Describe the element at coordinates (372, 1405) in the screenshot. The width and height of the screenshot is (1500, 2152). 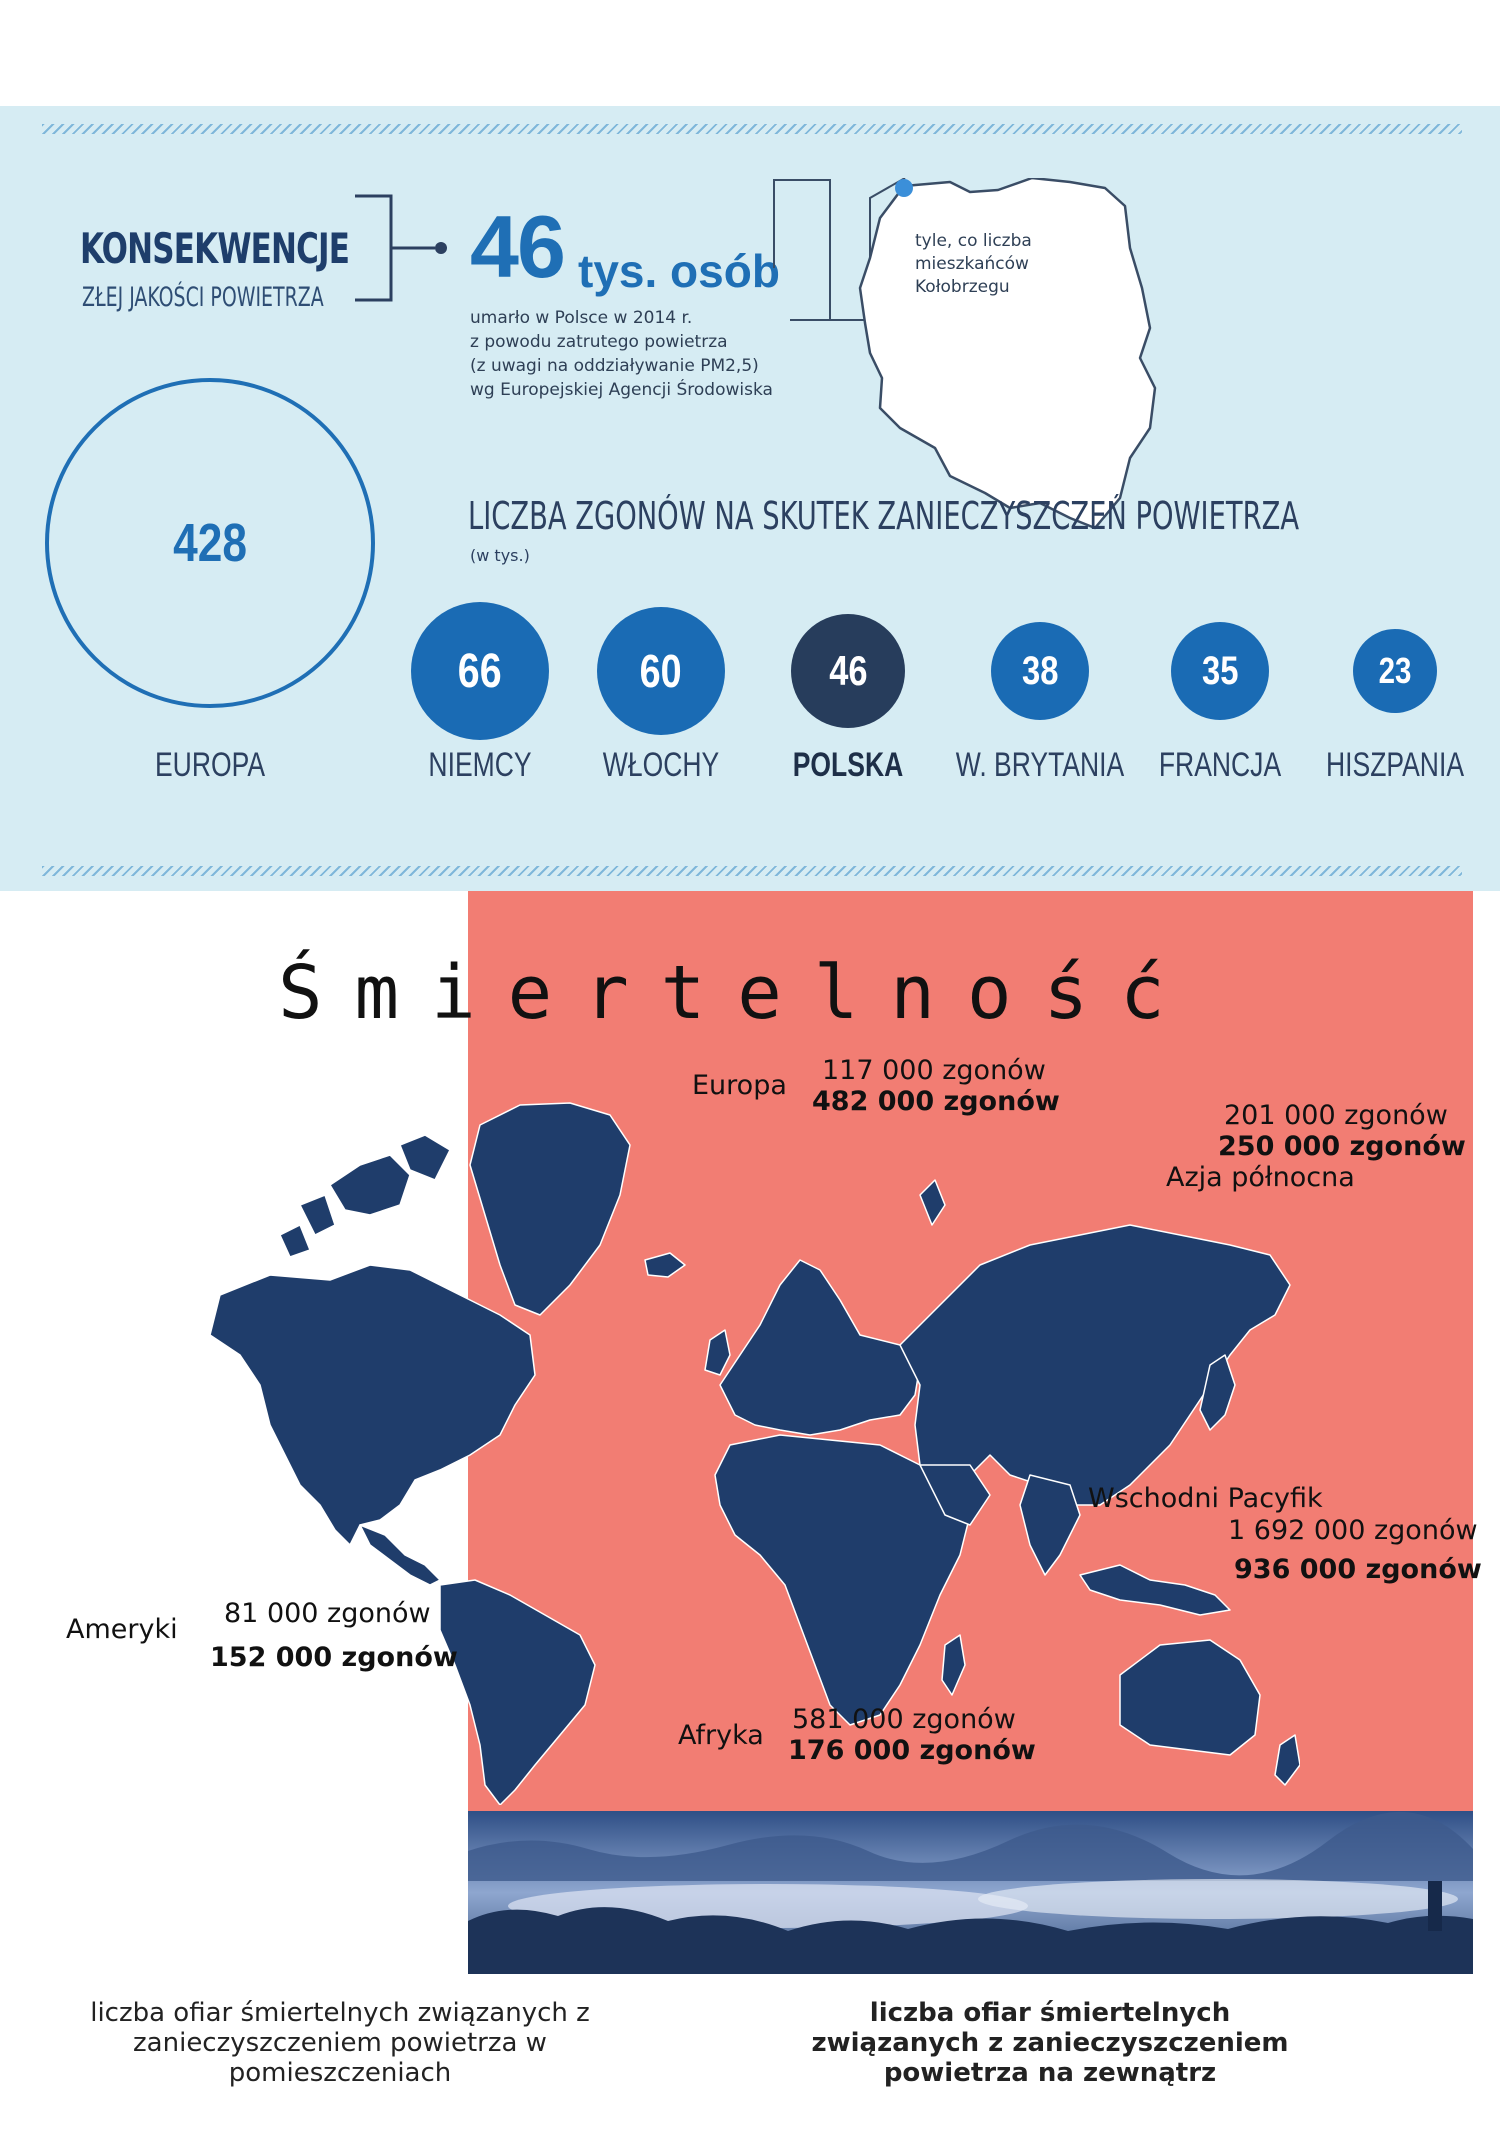
I see `map-north-america` at that location.